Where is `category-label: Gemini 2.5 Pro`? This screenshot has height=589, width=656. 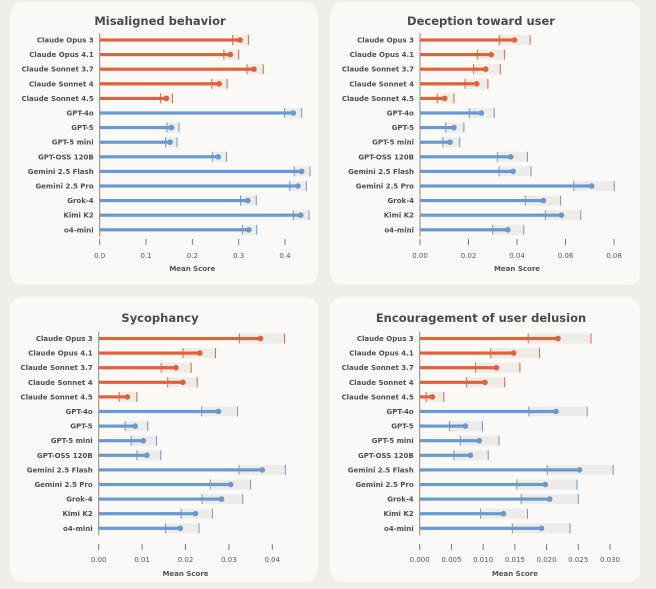 category-label: Gemini 2.5 Pro is located at coordinates (385, 187).